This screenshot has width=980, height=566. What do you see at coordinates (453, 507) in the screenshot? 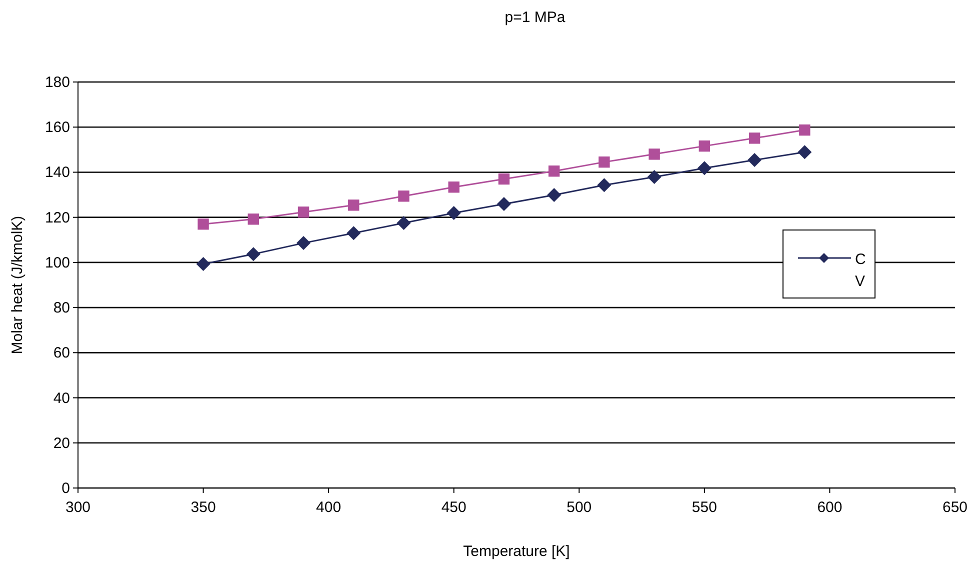
I see `x-tick-label: 450` at bounding box center [453, 507].